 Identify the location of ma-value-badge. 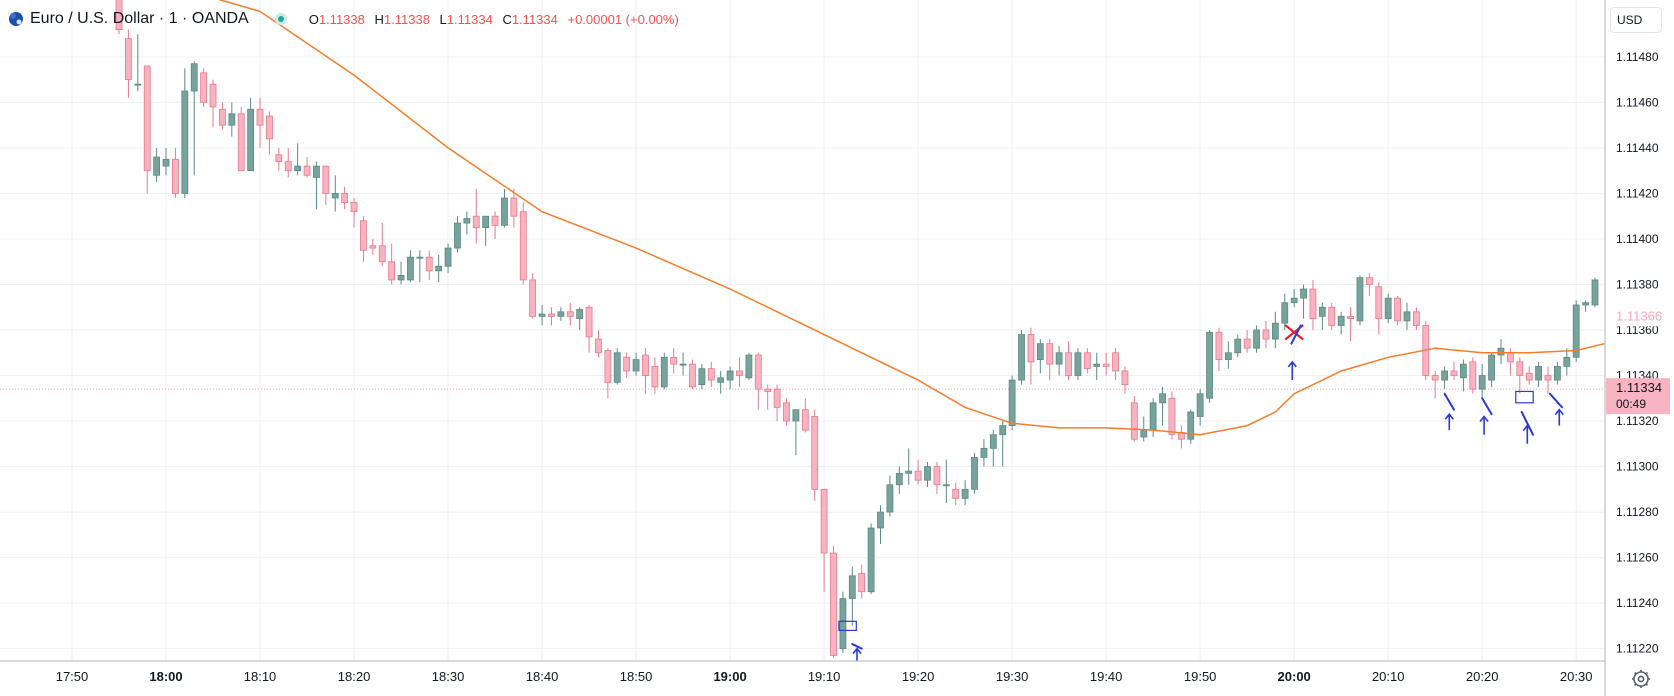
(1638, 316).